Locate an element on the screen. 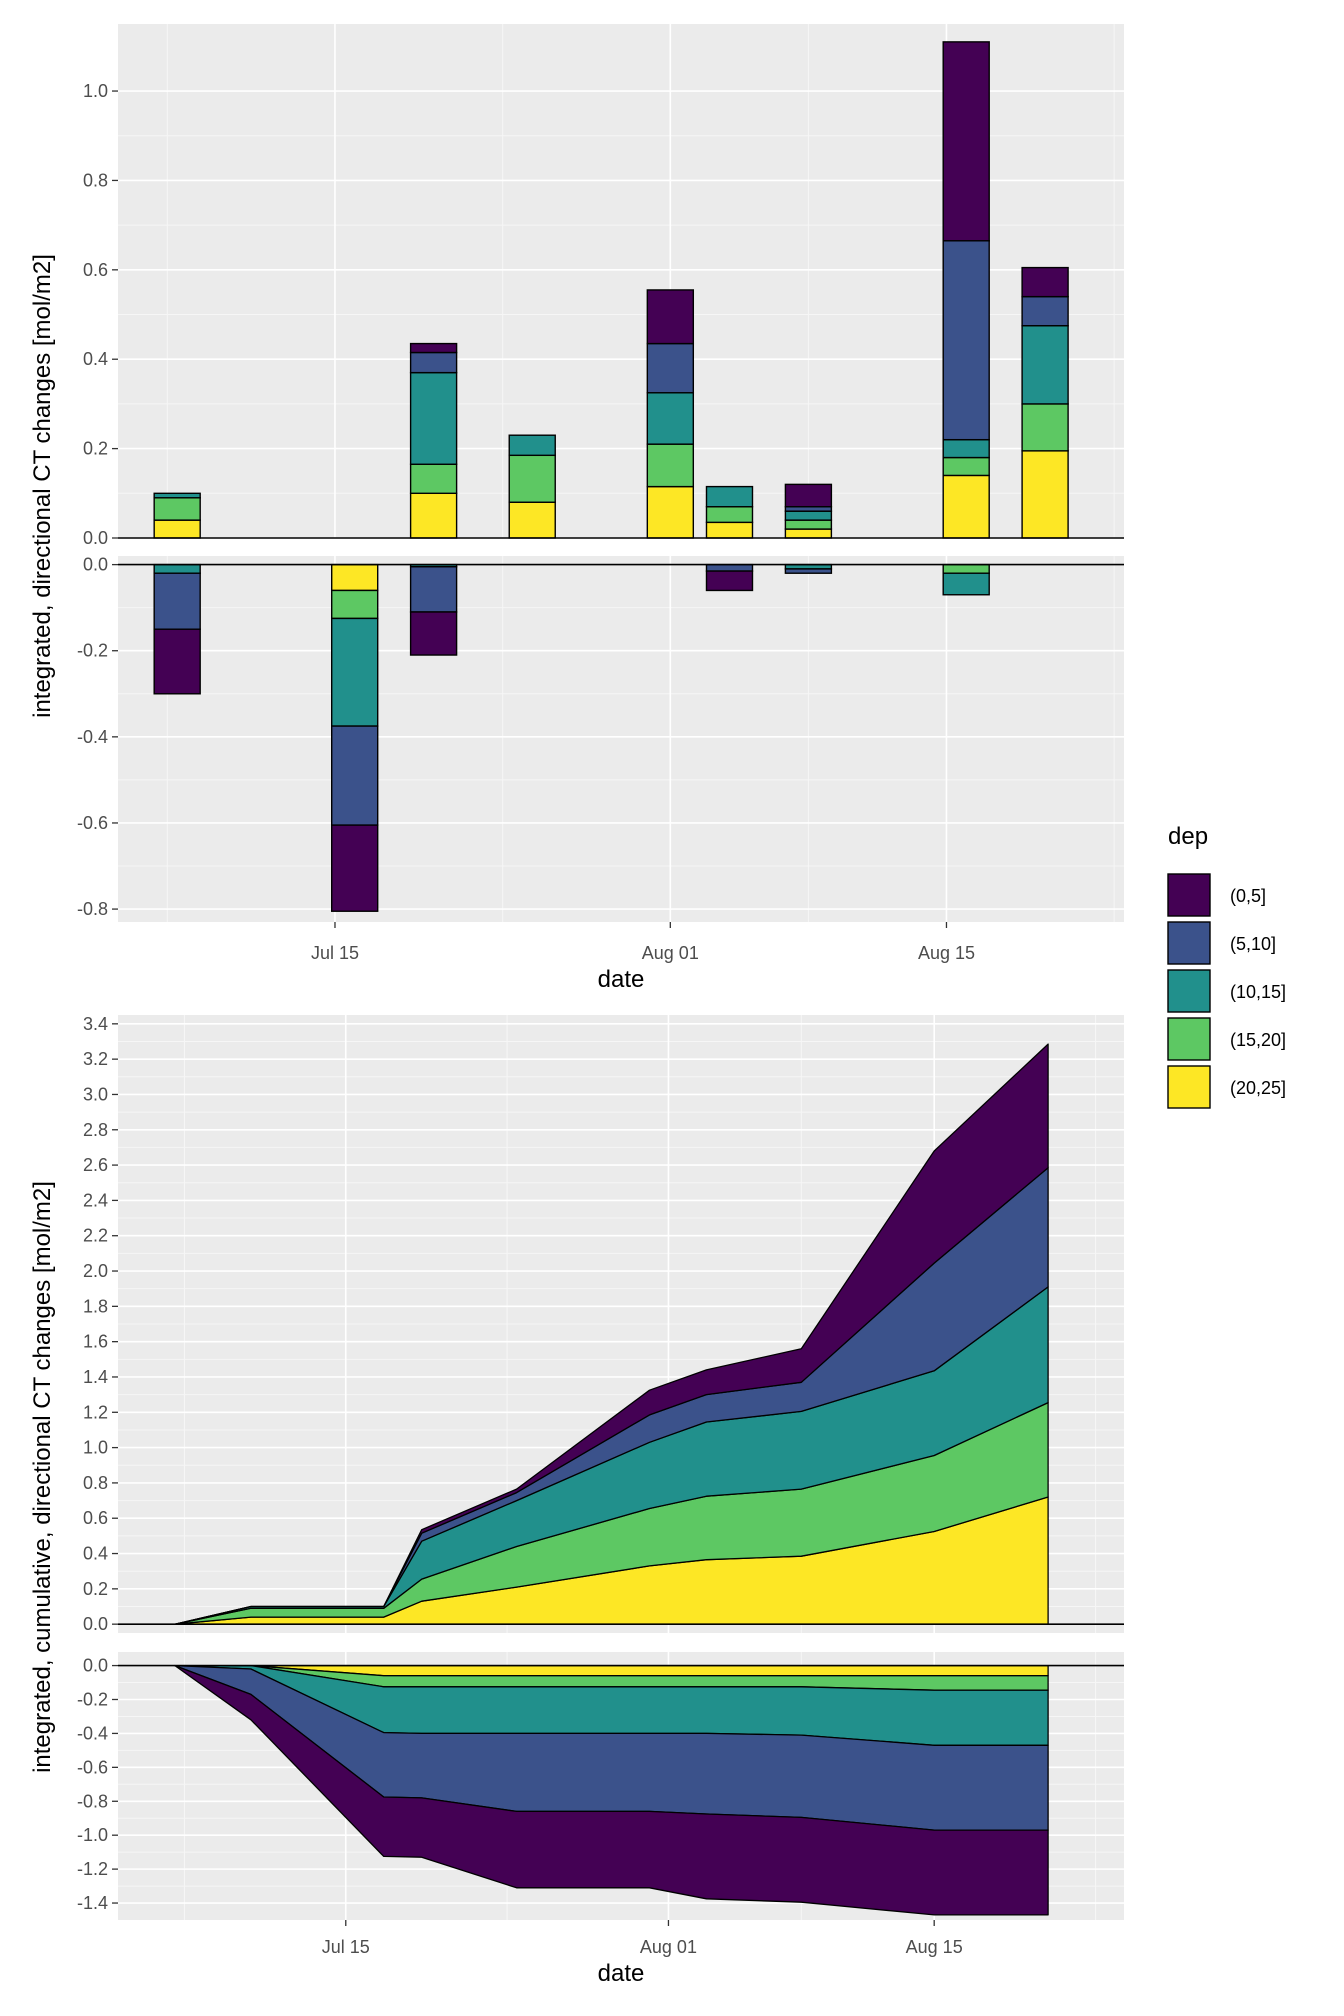 The height and width of the screenshot is (2016, 1344). chart2-negative-y-tick-label: -0.2 is located at coordinates (92, 1699).